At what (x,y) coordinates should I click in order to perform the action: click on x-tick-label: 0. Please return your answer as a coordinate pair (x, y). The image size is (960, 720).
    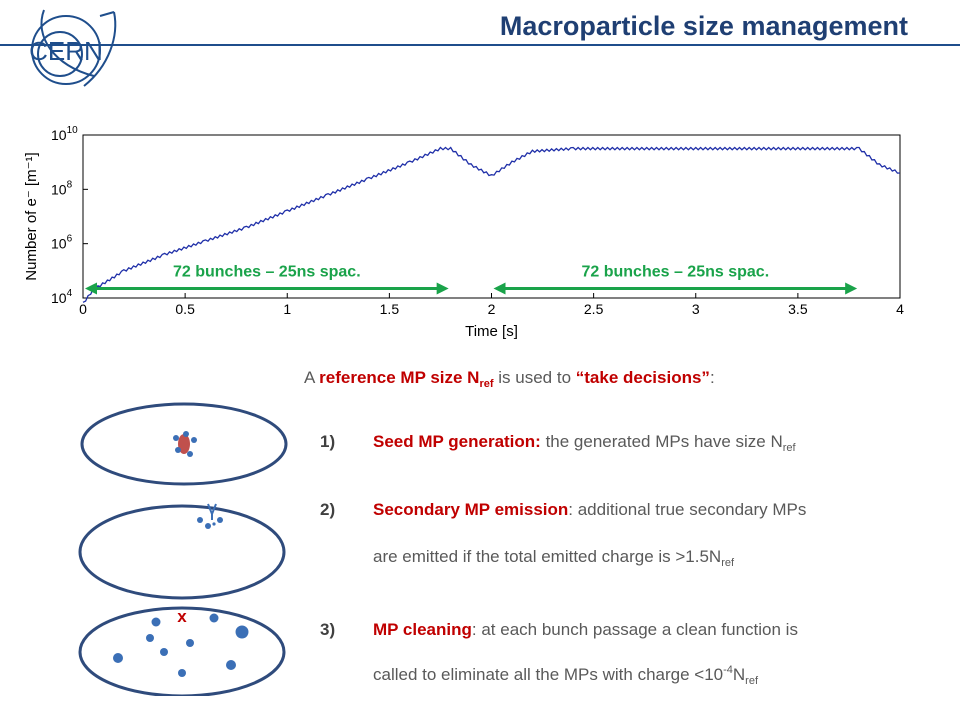
    Looking at the image, I should click on (83, 309).